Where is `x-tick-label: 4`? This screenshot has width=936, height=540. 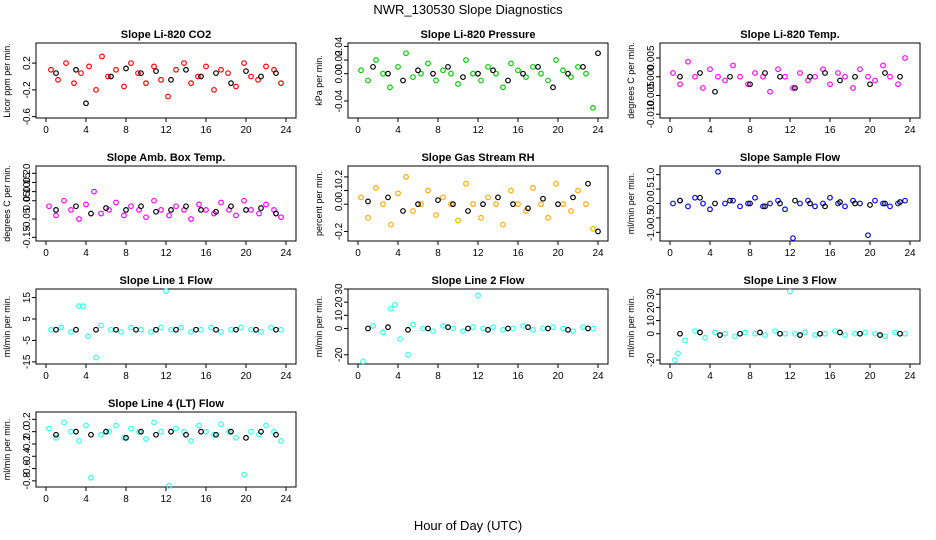 x-tick-label: 4 is located at coordinates (86, 253).